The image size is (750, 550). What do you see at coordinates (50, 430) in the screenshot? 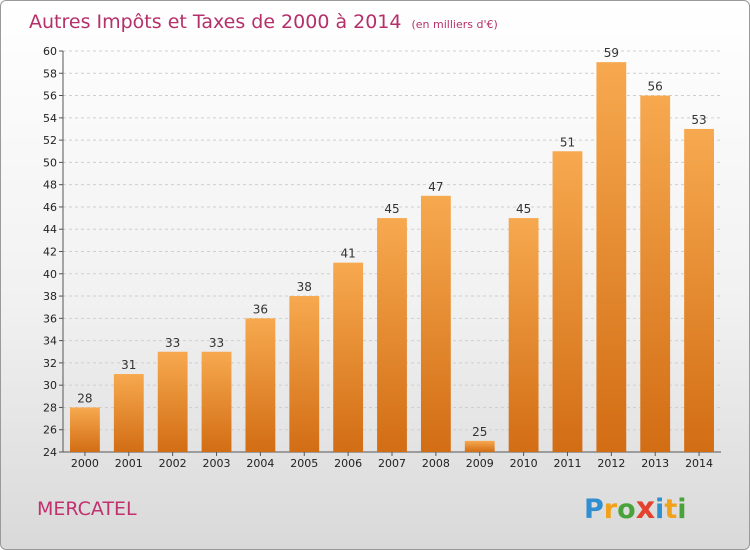
I see `y-tick-label: 26` at bounding box center [50, 430].